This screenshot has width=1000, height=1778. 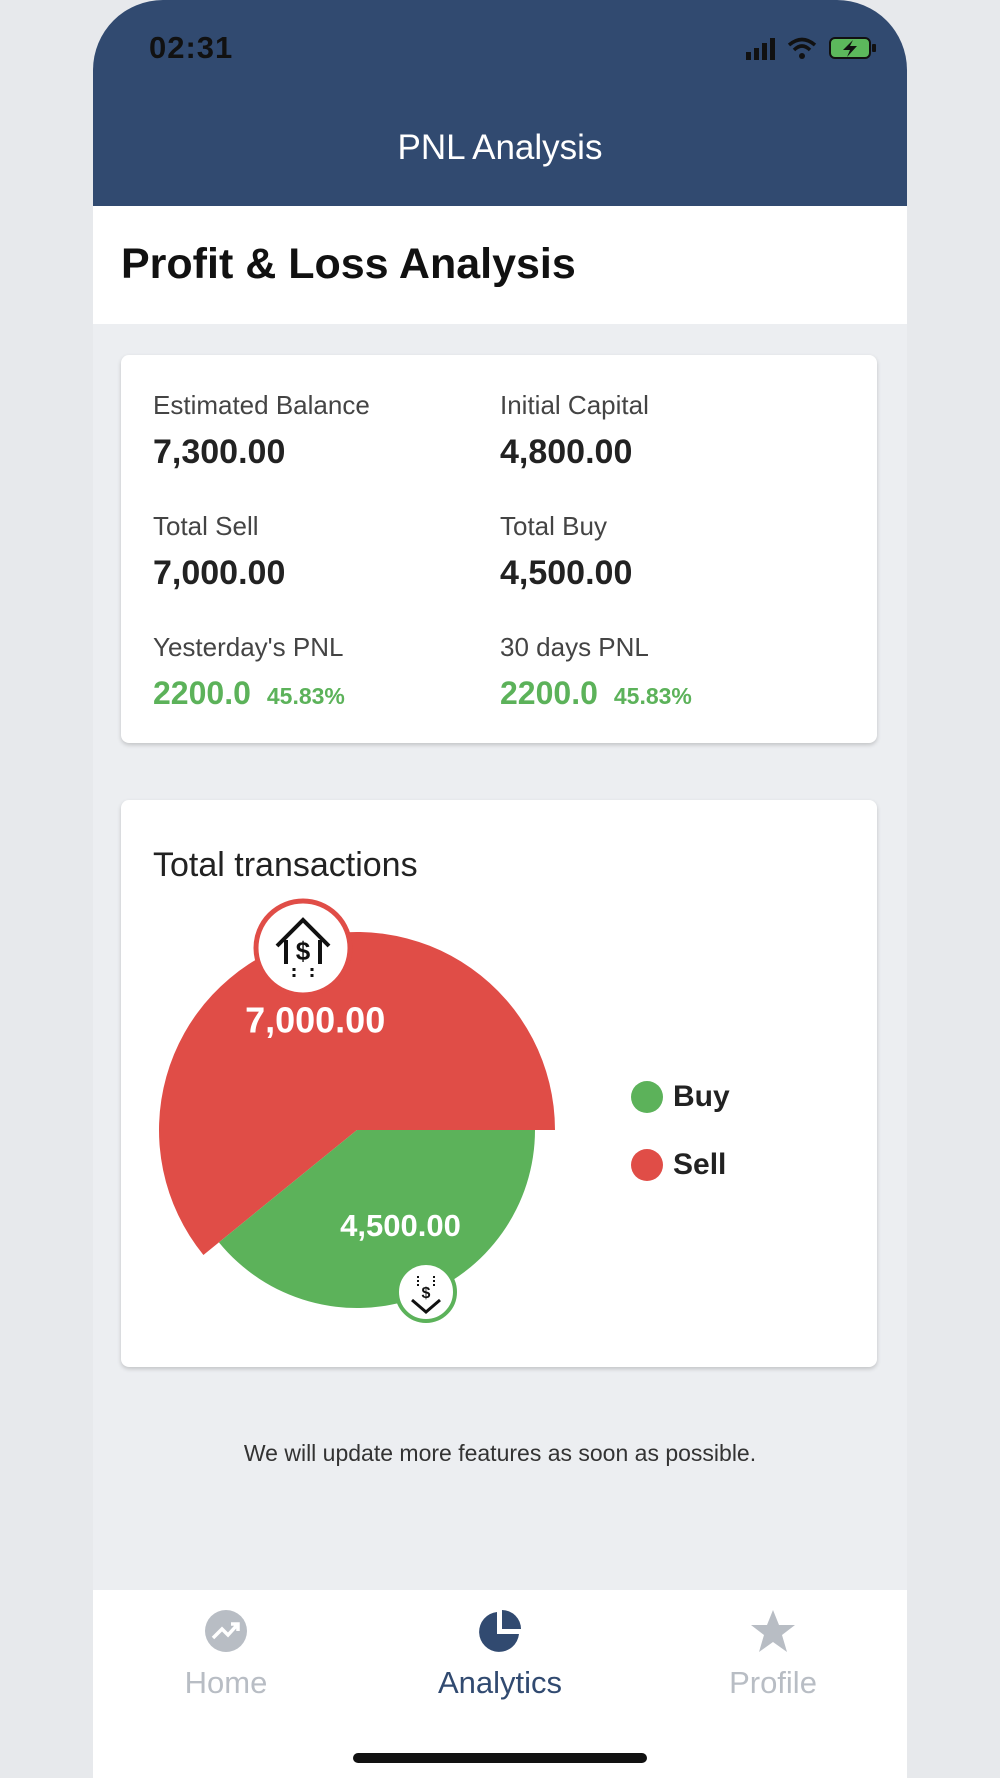 What do you see at coordinates (313, 431) in the screenshot?
I see `estimated-balance: Estimated Balance 7,300.00` at bounding box center [313, 431].